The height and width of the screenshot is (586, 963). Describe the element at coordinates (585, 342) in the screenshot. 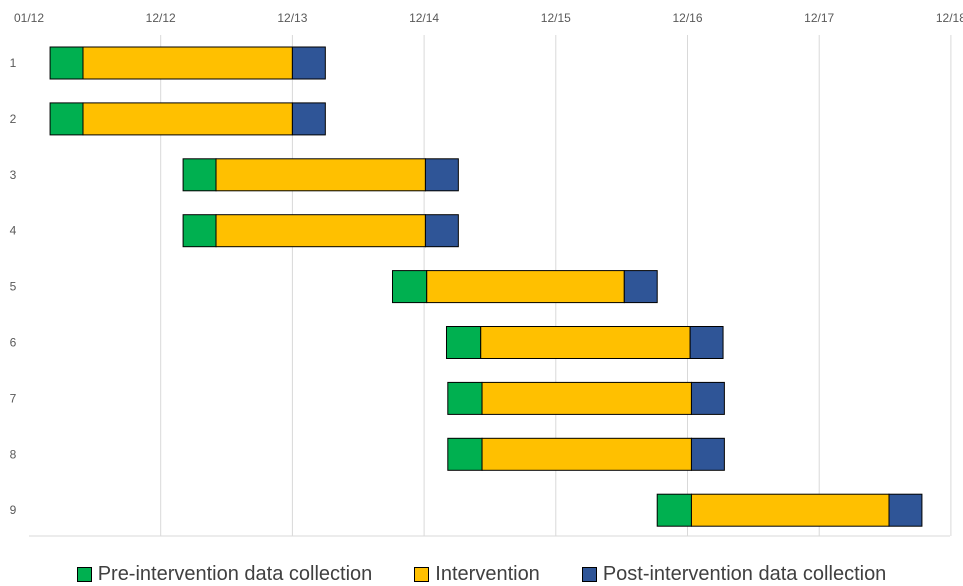

I see `bar-row-6-intervention` at that location.